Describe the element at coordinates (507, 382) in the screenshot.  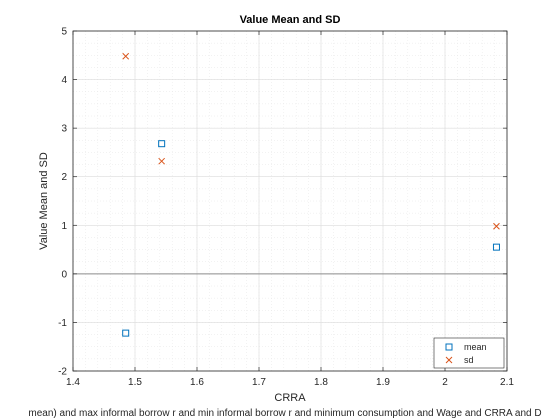
I see `x-tick-label: 2.1` at that location.